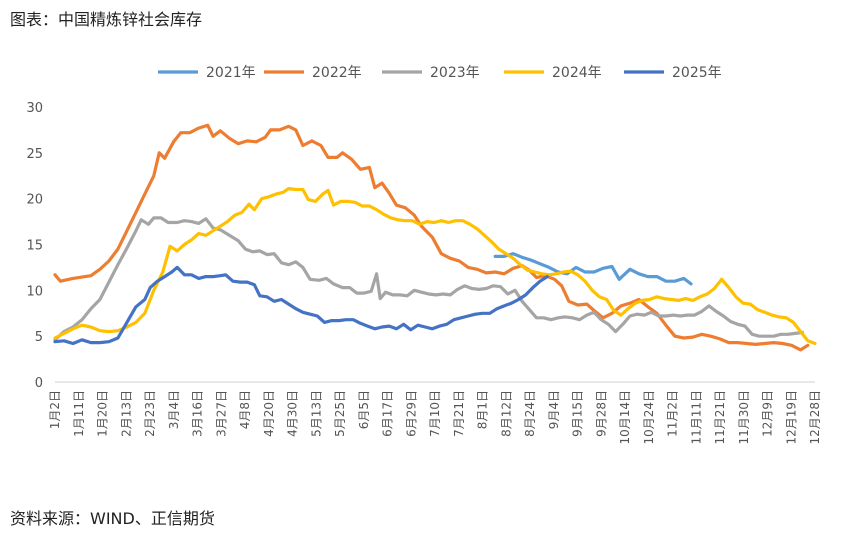 The height and width of the screenshot is (533, 852). I want to click on x-tick-label: 4月8日, so click(245, 409).